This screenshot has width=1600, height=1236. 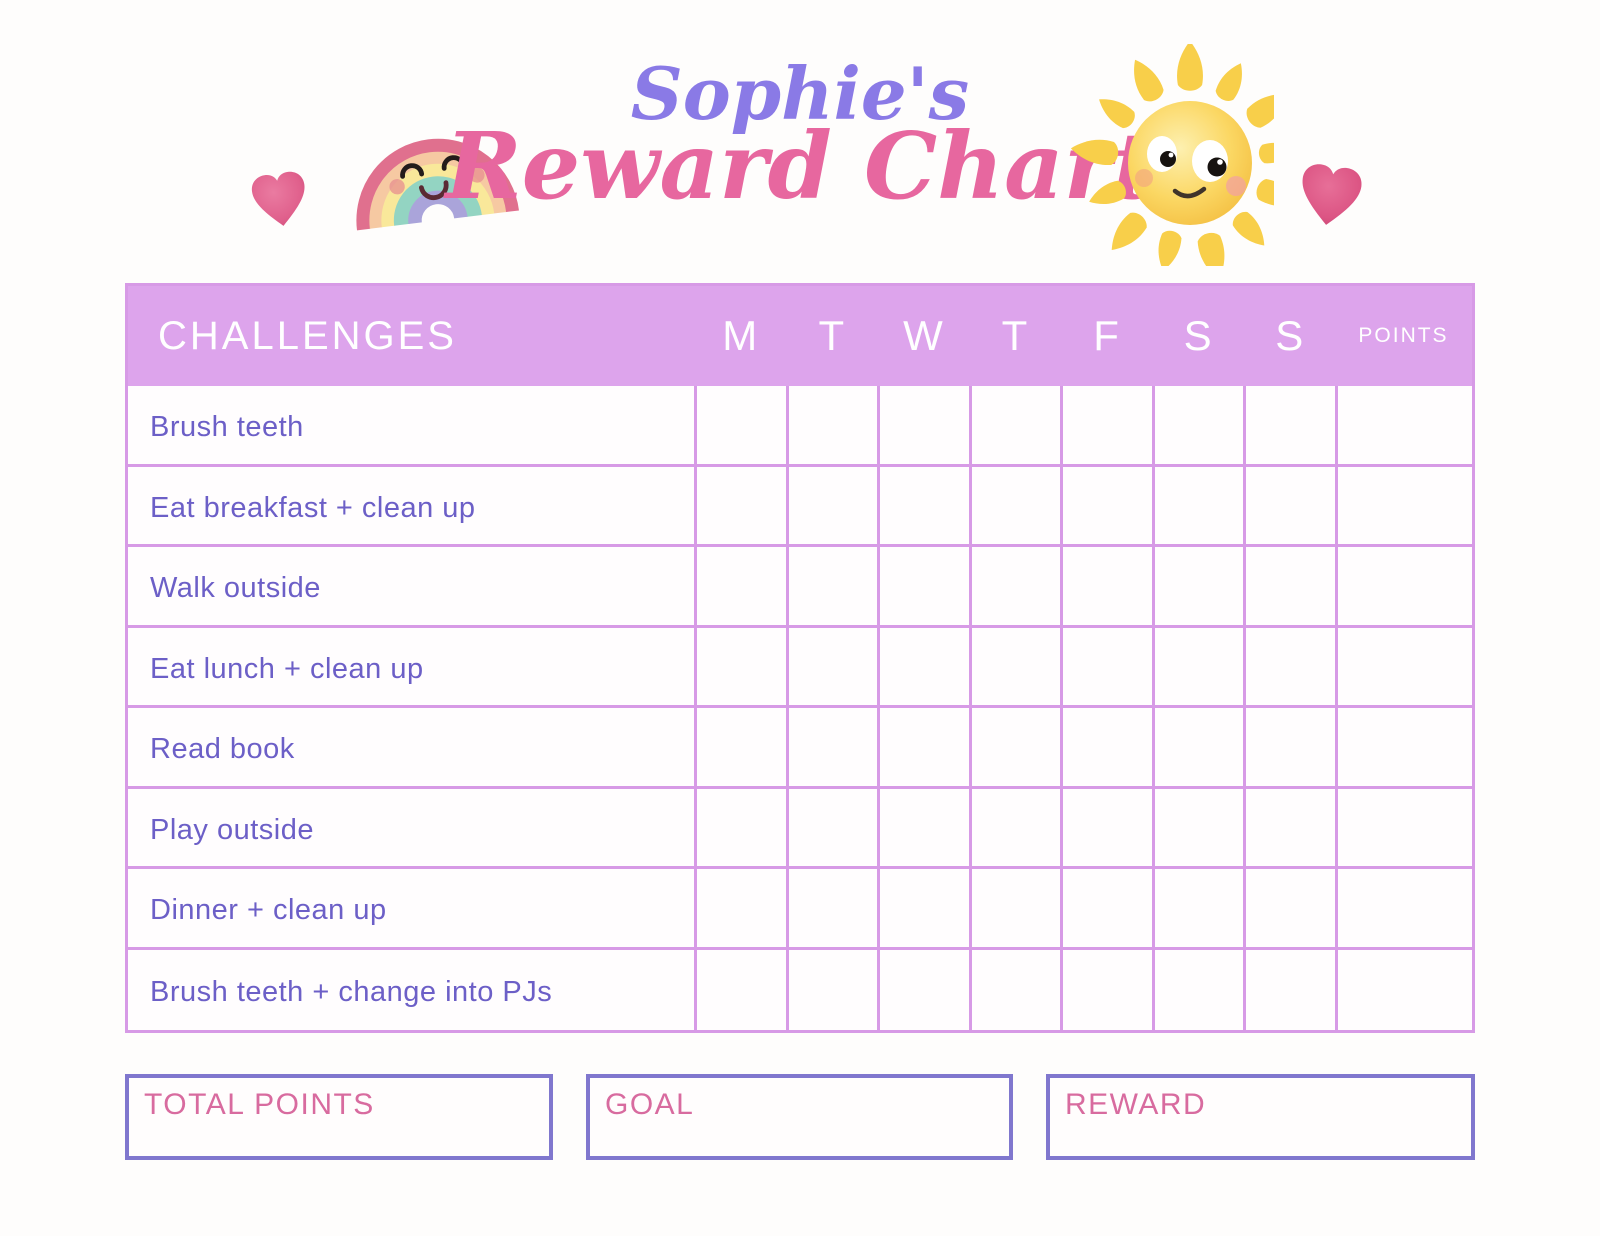 I want to click on reward-label: REWARD, so click(x=1136, y=1104).